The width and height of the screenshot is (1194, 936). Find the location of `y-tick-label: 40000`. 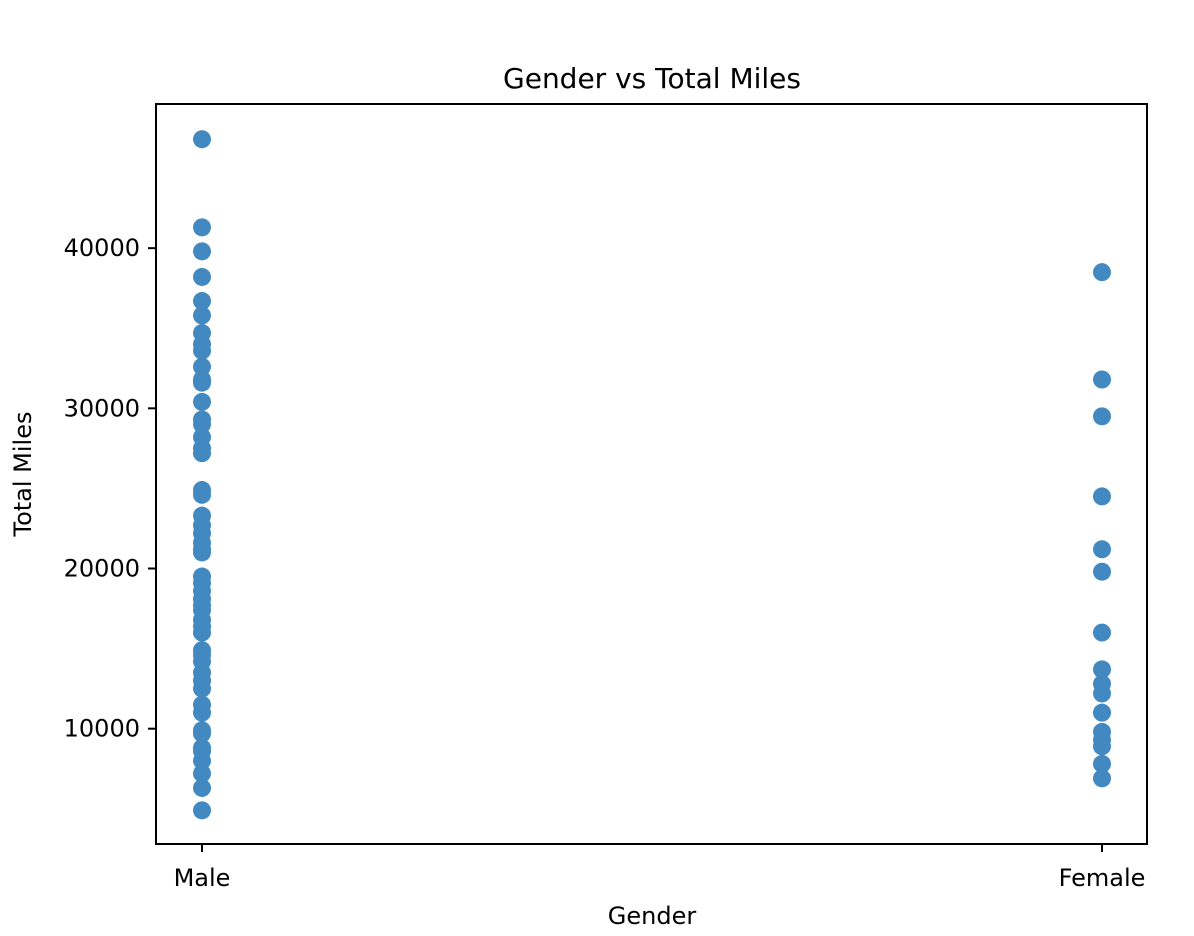

y-tick-label: 40000 is located at coordinates (102, 248).